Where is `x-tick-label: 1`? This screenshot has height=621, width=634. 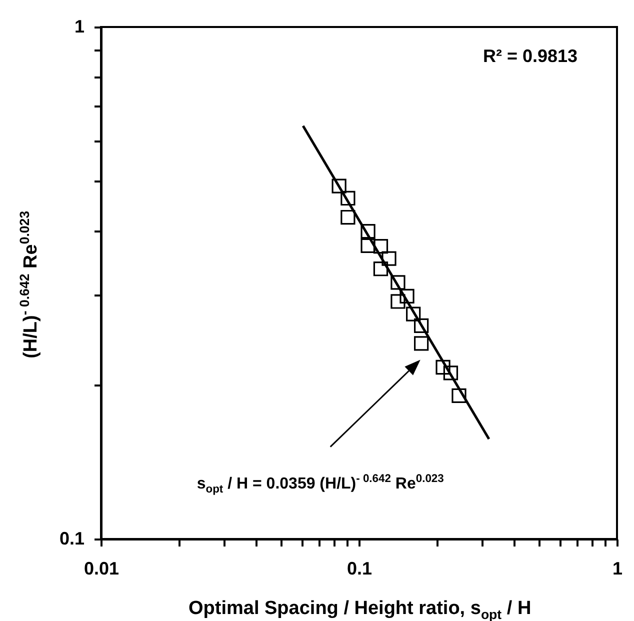
x-tick-label: 1 is located at coordinates (617, 568).